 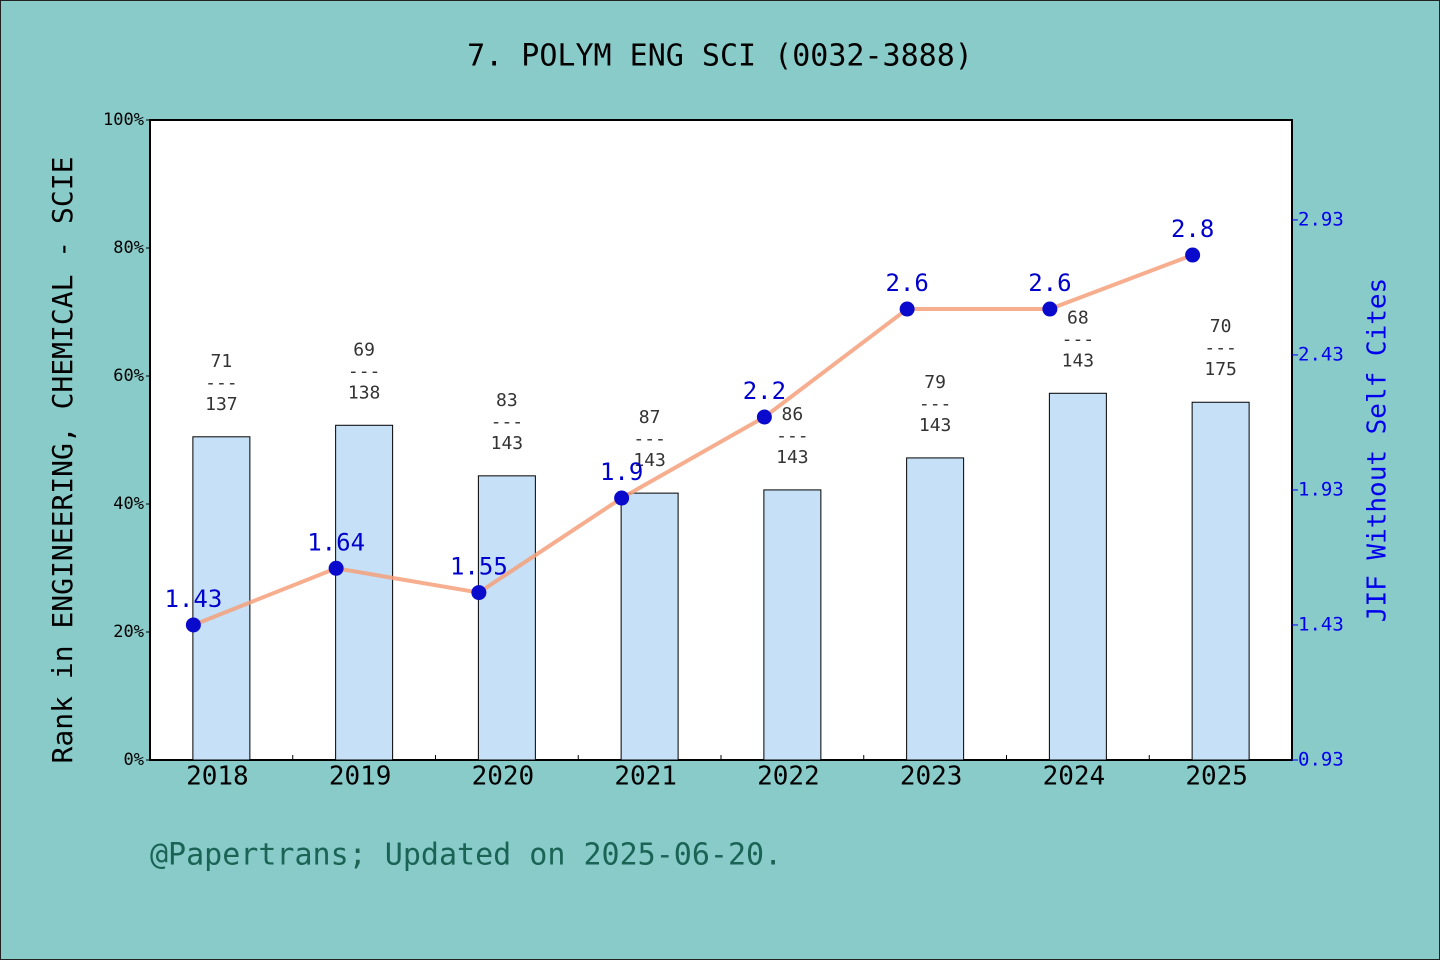 What do you see at coordinates (1321, 624) in the screenshot?
I see `y2-tick-label: 1.43` at bounding box center [1321, 624].